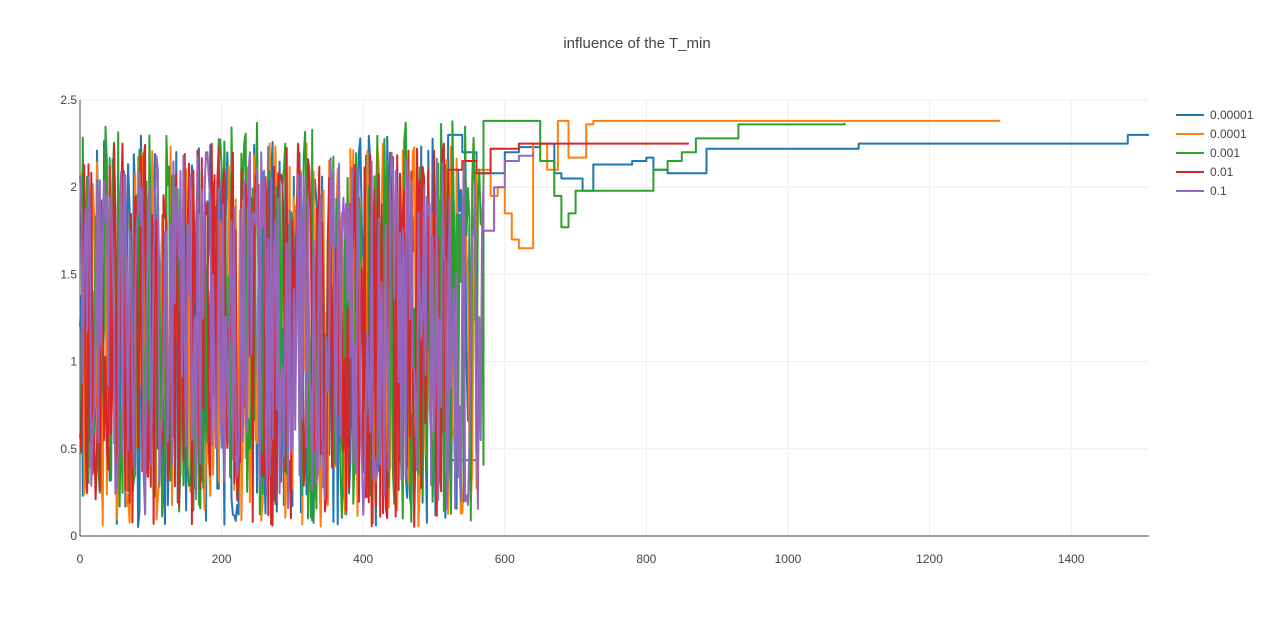  Describe the element at coordinates (1232, 115) in the screenshot. I see `legend-label-0: 0.00001` at that location.